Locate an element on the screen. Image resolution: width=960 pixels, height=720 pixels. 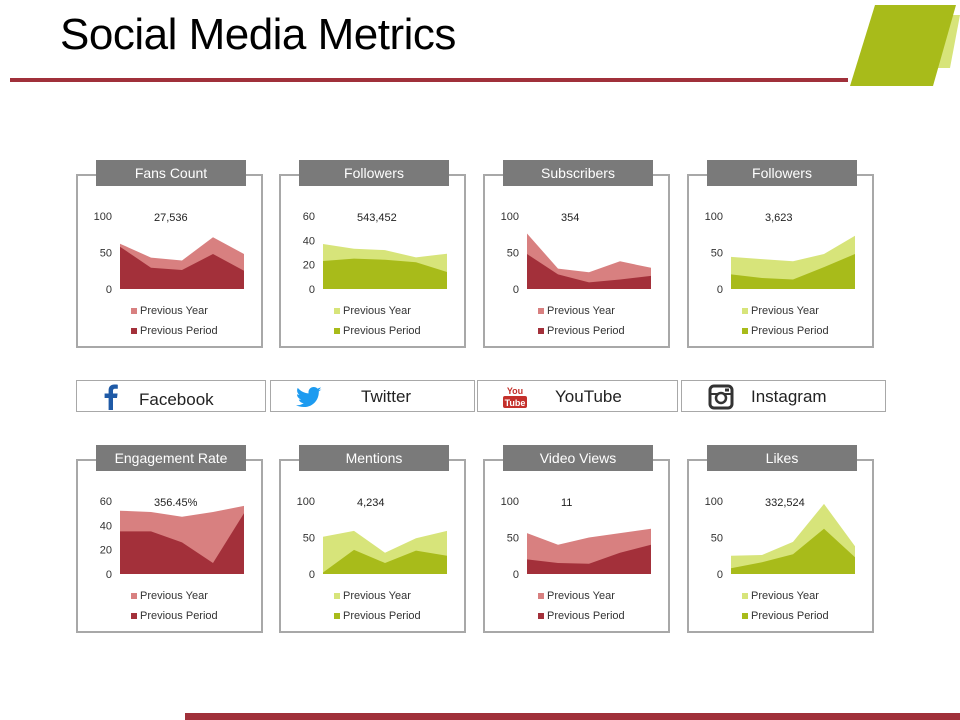
corner-decoration is located at coordinates (905, 45).